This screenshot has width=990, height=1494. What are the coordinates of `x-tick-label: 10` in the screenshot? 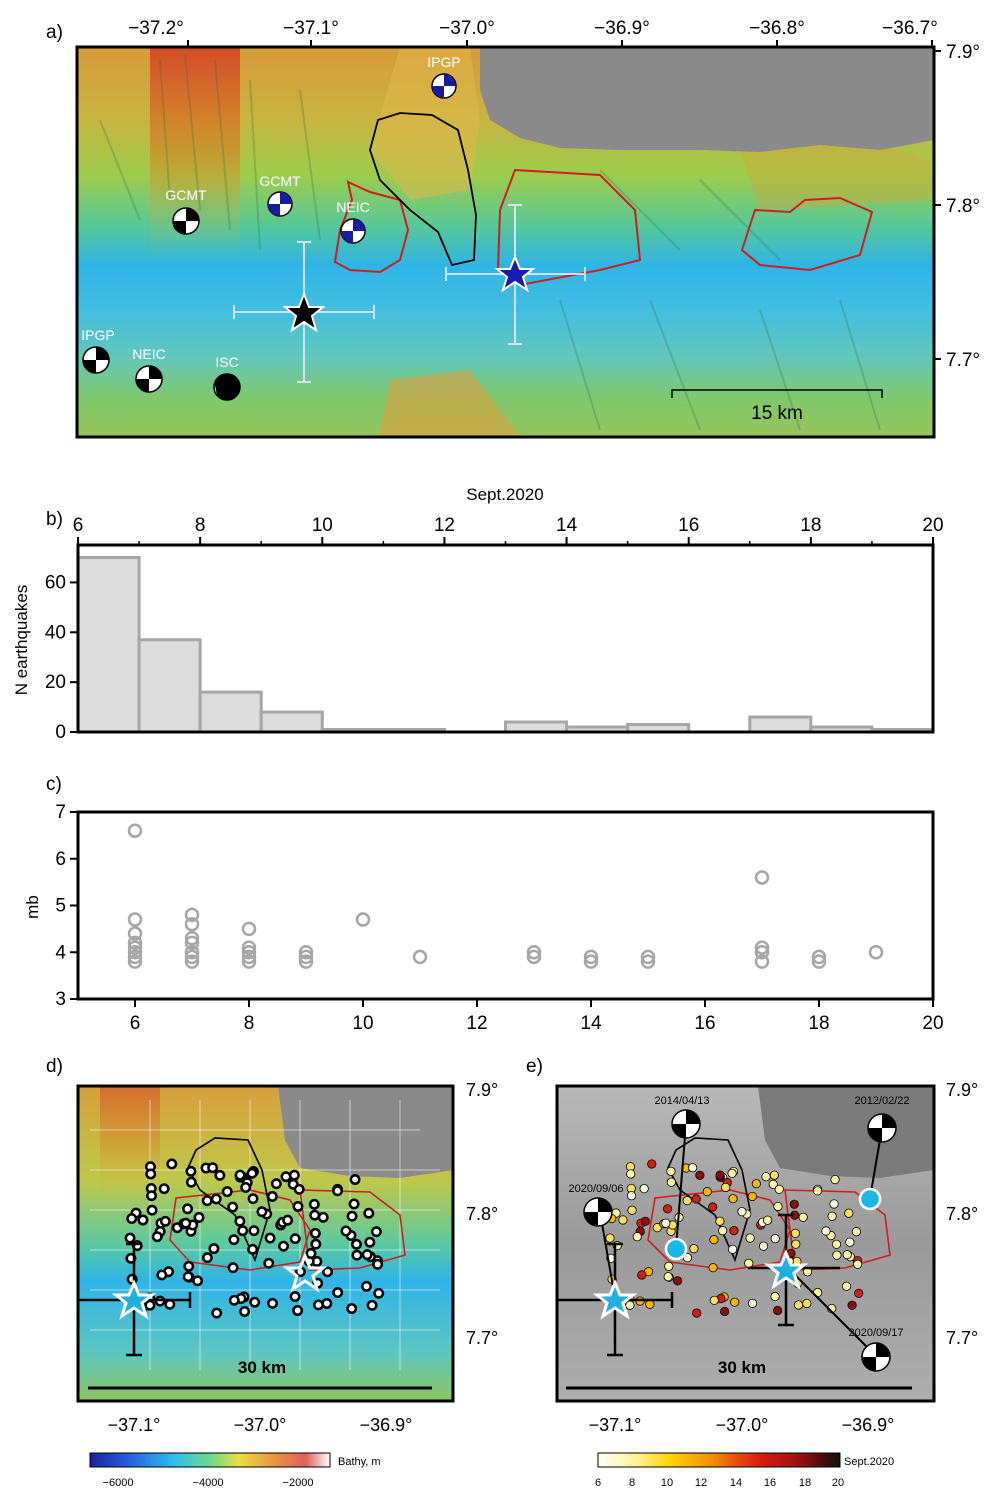 It's located at (322, 525).